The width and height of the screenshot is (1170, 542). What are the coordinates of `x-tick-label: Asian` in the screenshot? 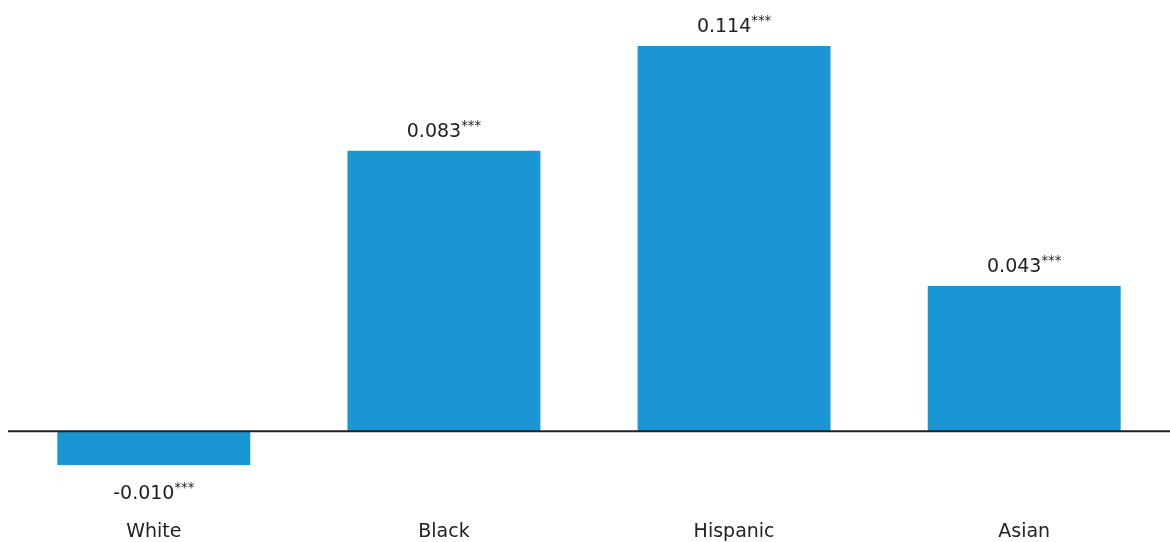 It's located at (1024, 530).